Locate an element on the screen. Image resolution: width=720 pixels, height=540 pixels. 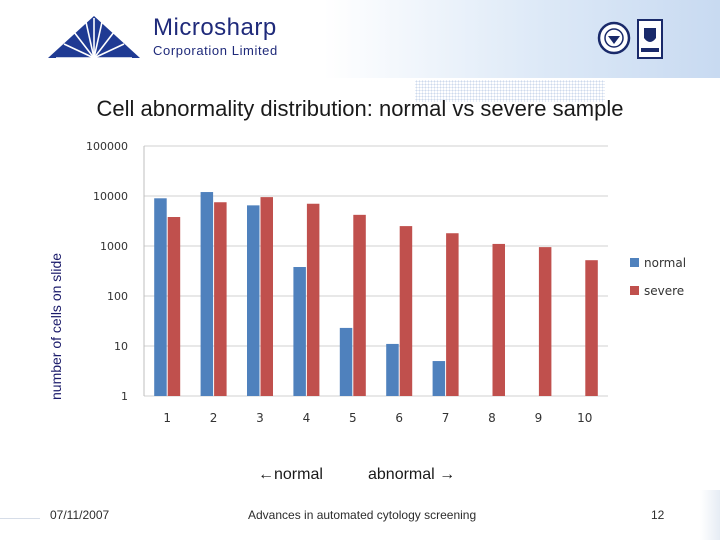
microsharp-logo is located at coordinates (94, 37).